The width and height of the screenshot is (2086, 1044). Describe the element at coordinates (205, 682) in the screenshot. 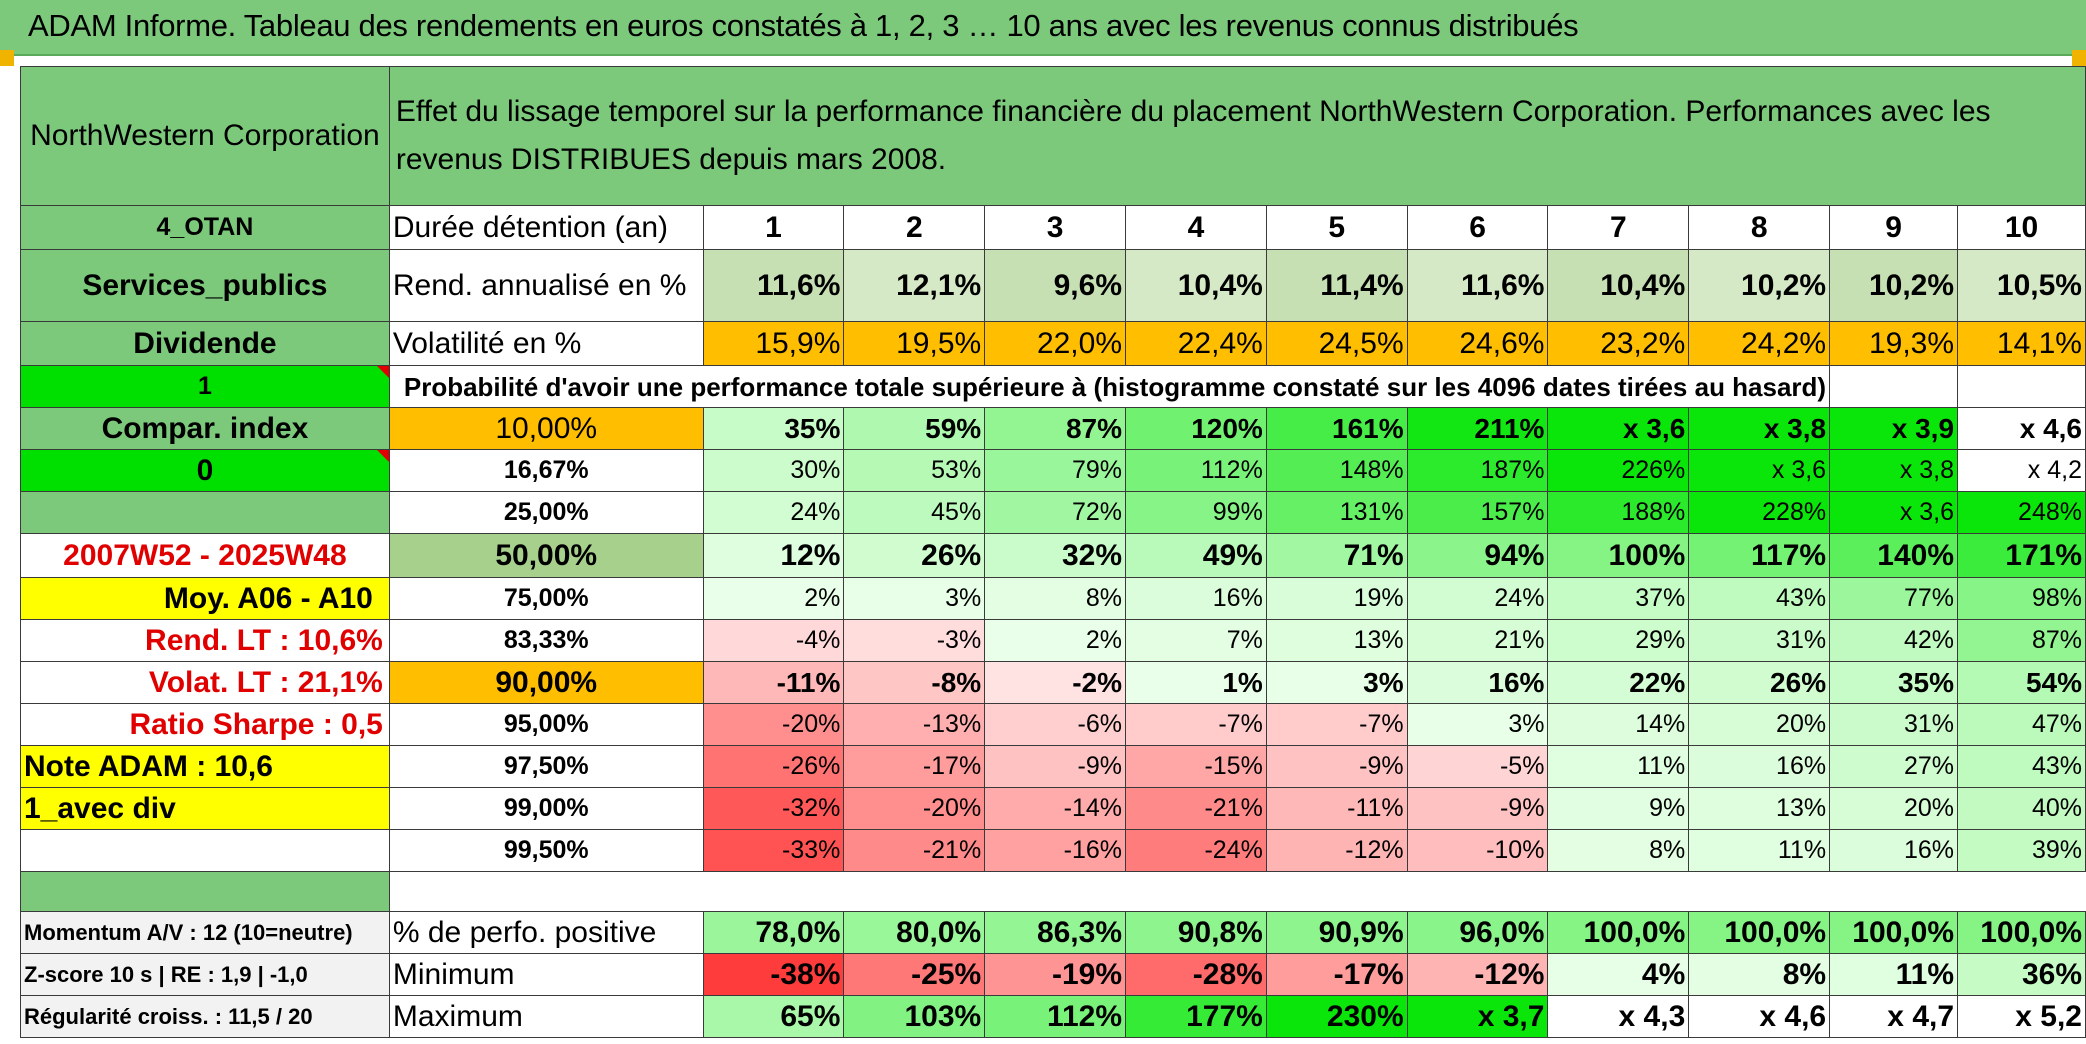

I see `volat-lt: Volat. LT : 21,1%` at that location.